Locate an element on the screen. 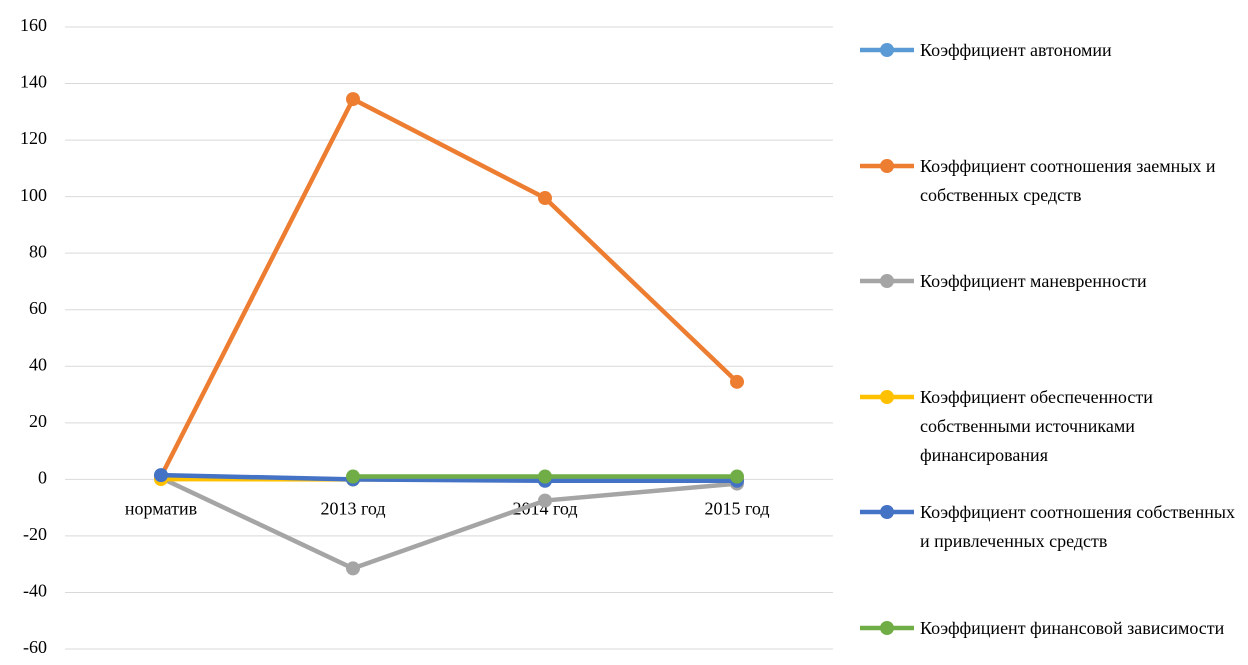 The height and width of the screenshot is (665, 1248). y-tick-label: 0 is located at coordinates (42, 477).